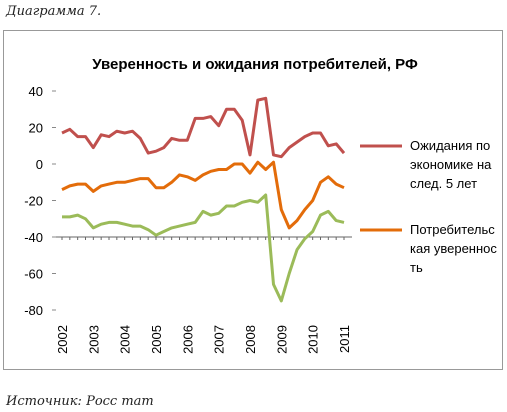 The width and height of the screenshot is (507, 412). Describe the element at coordinates (451, 164) in the screenshot. I see `legend-label: Ожидания по экономике на след. 5 лет` at that location.